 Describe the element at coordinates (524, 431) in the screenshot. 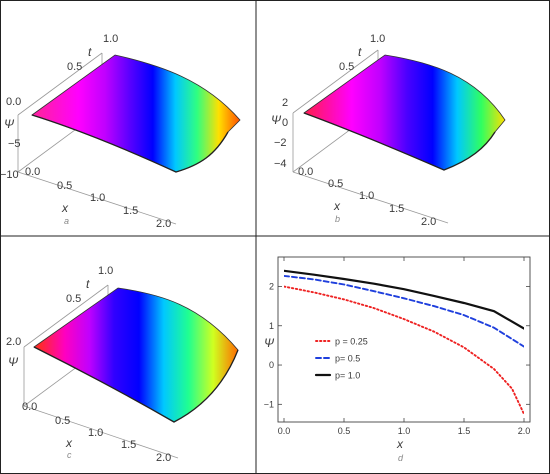

I see `panel-d-xtick-label-4: 2.0` at that location.